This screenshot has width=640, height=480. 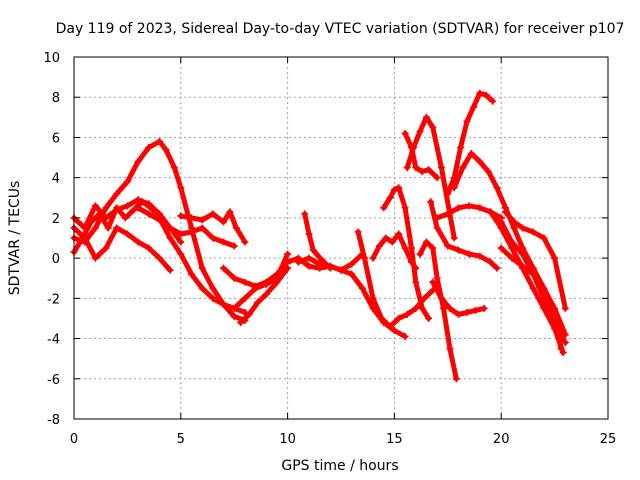 What do you see at coordinates (51, 58) in the screenshot?
I see `y-tick-label: 10` at bounding box center [51, 58].